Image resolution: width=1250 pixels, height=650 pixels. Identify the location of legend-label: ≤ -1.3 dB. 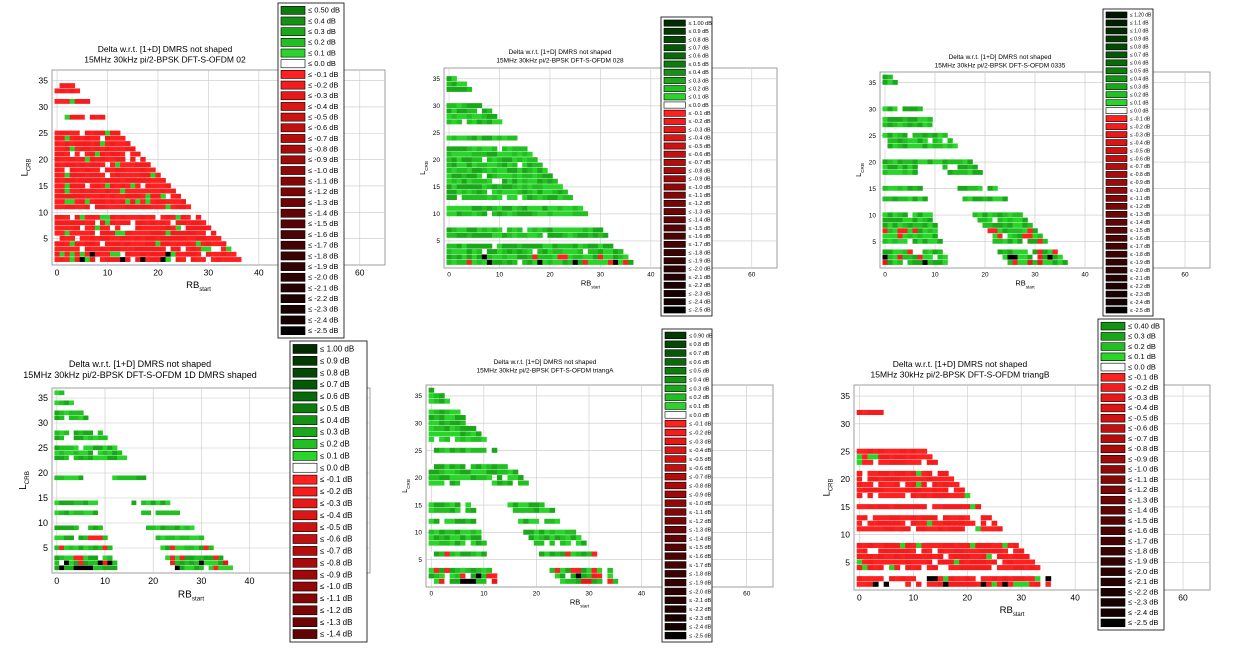
(336, 622).